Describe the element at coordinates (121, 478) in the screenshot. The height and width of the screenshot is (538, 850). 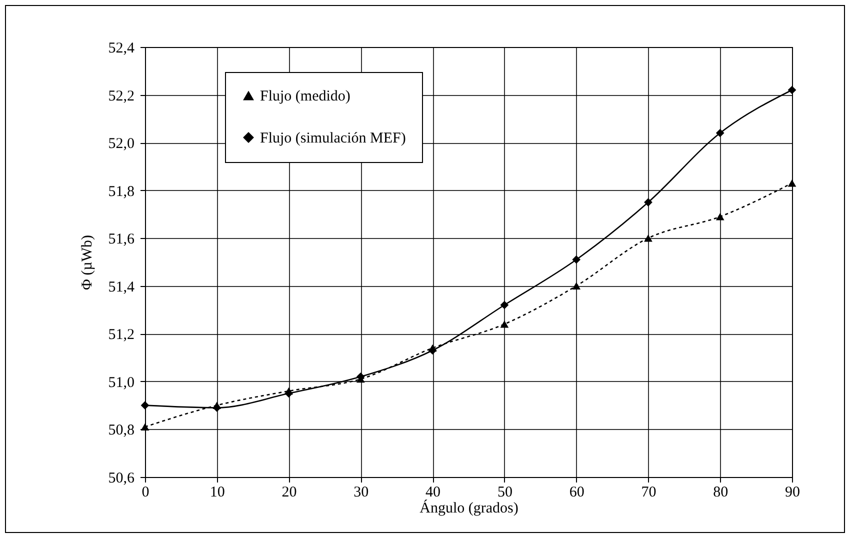
I see `y-tick-label: 50,6` at that location.